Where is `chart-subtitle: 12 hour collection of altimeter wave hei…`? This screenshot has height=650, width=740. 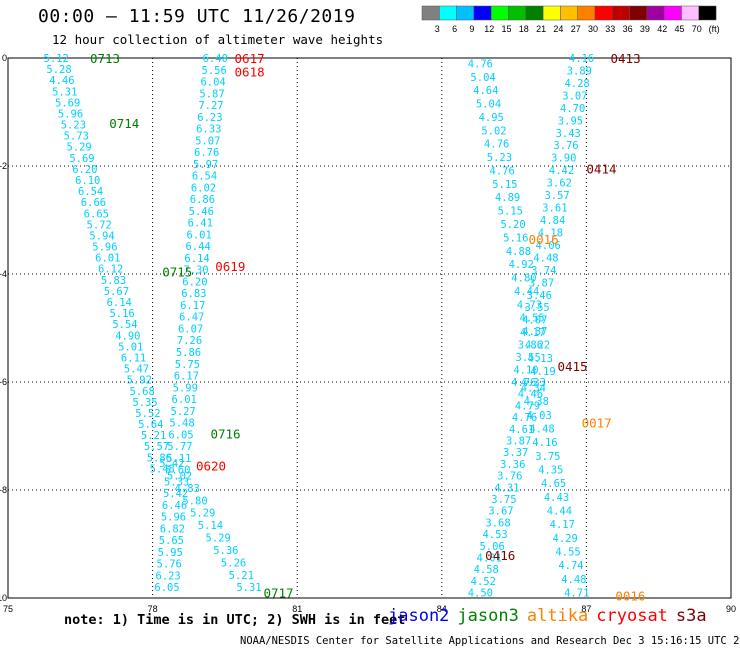 chart-subtitle: 12 hour collection of altimeter wave hei… is located at coordinates (218, 39).